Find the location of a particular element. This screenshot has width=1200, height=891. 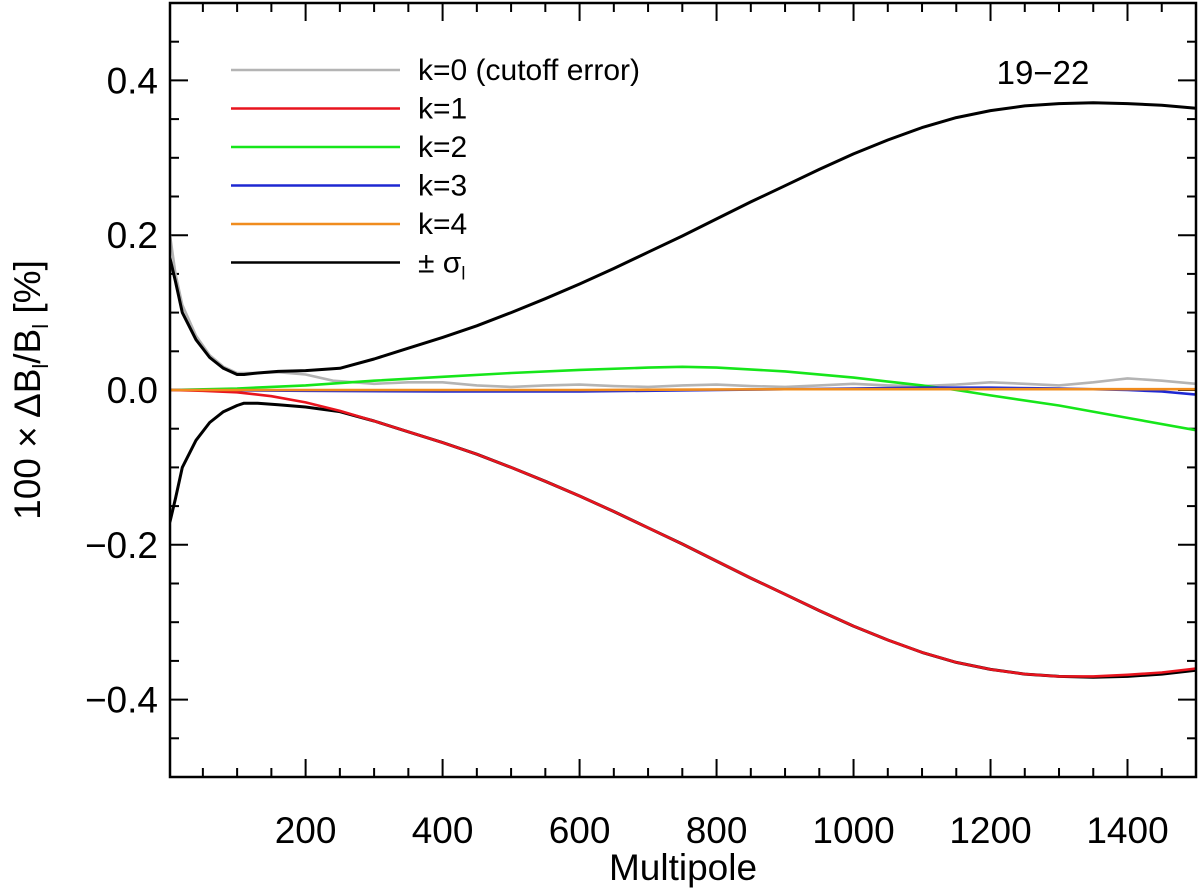

x-tick-label: 800 is located at coordinates (717, 830).